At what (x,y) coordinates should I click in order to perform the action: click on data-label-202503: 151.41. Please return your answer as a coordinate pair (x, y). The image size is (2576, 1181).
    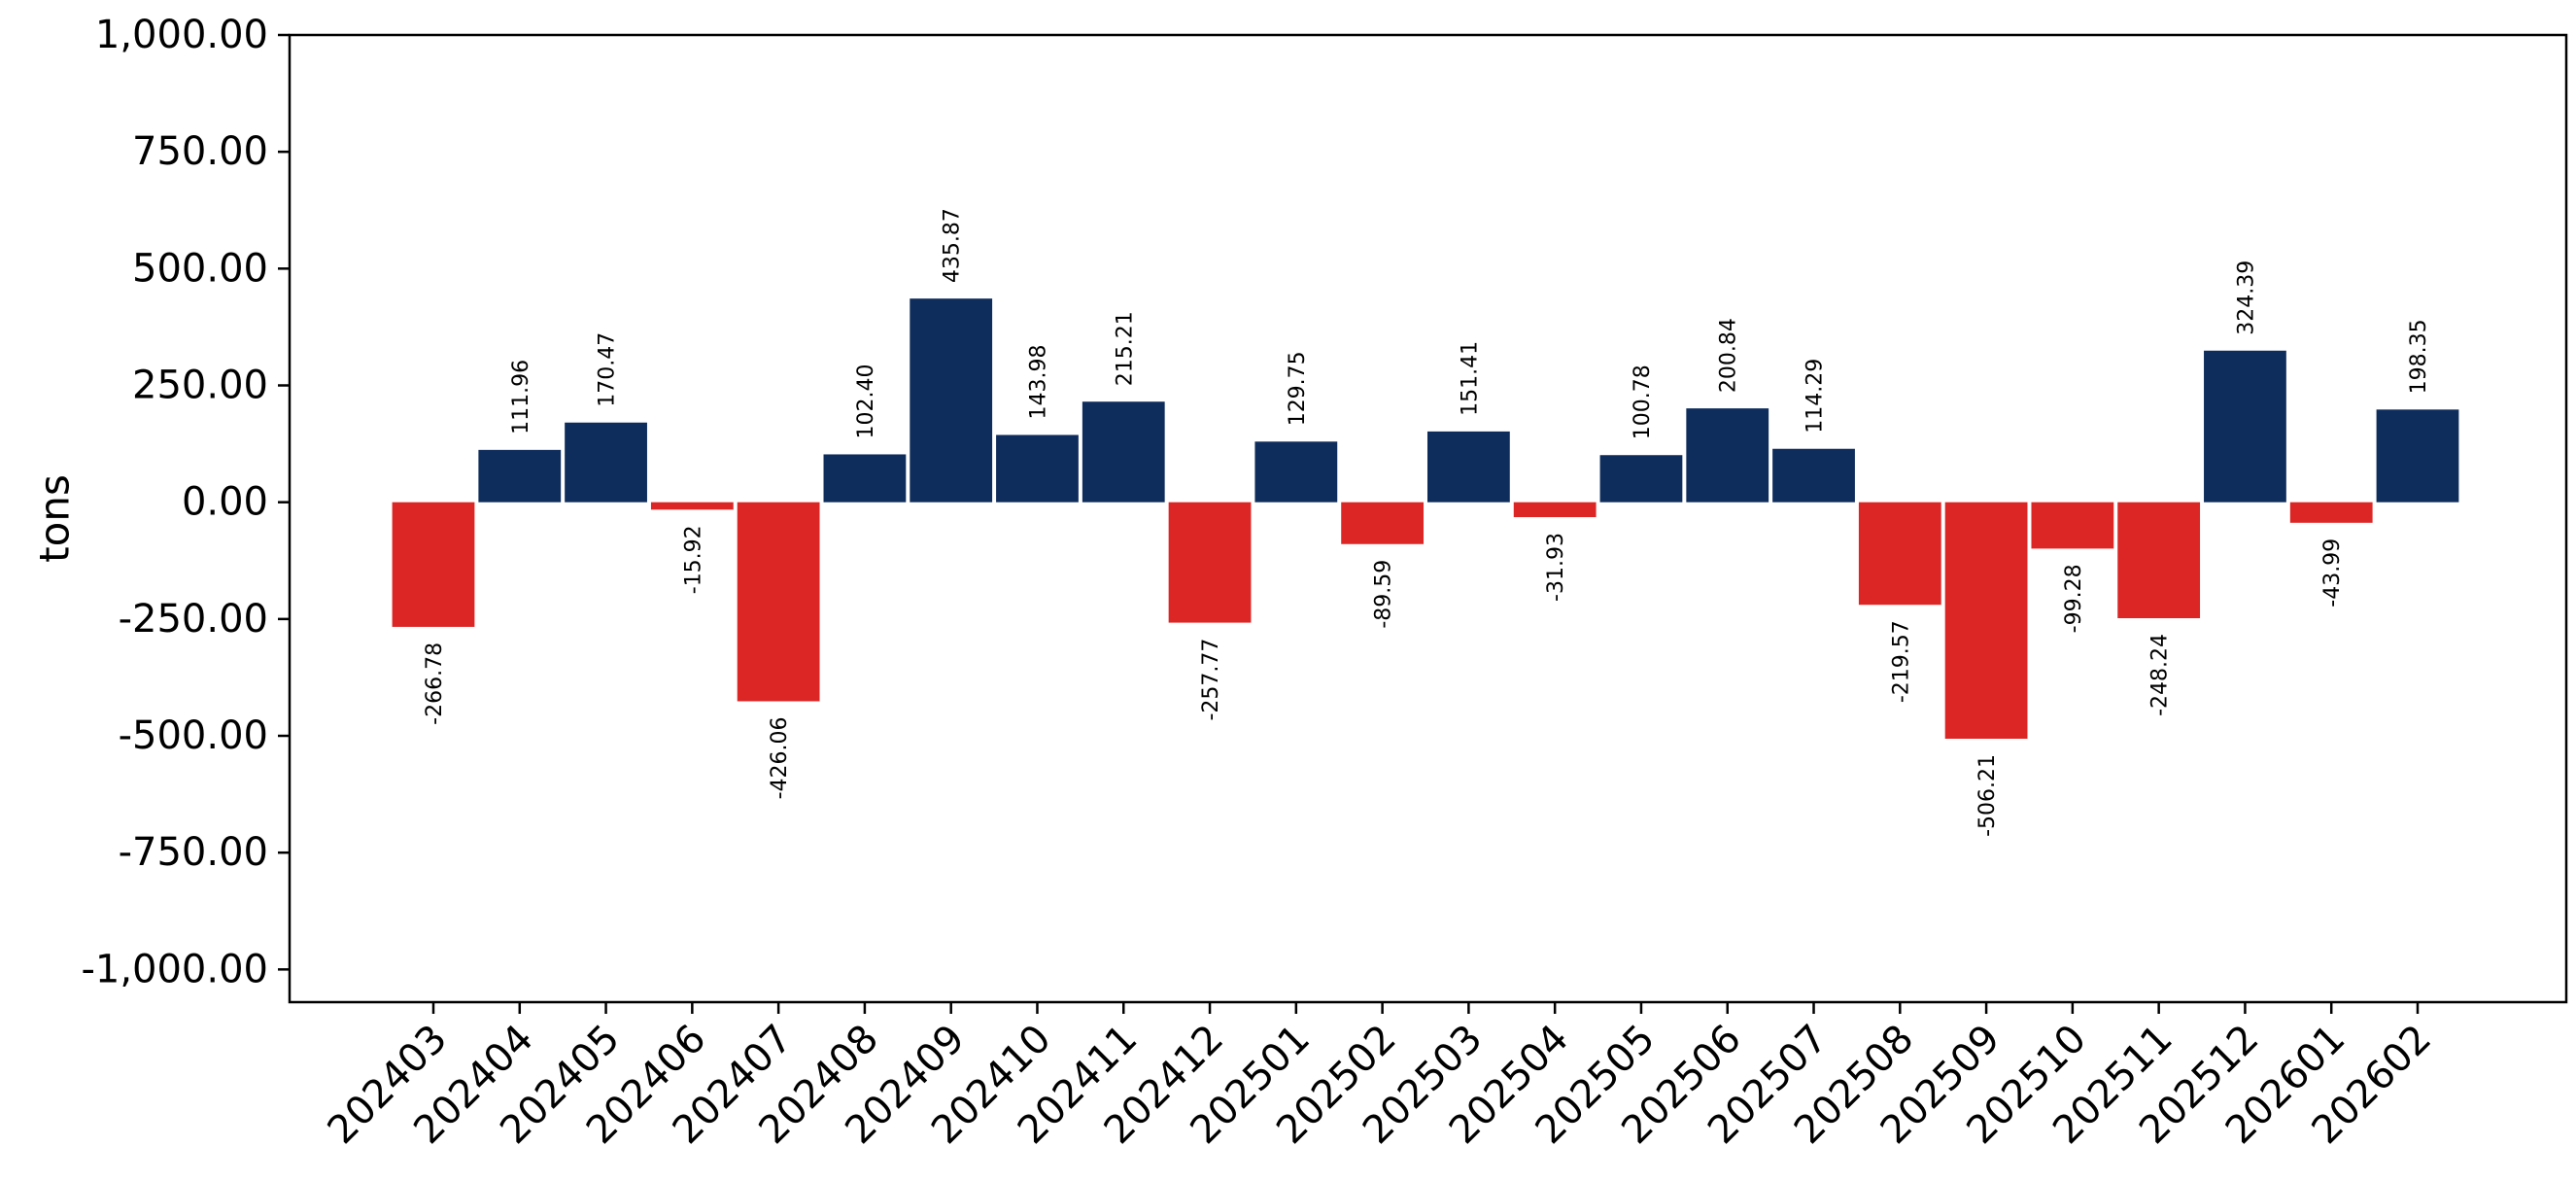
    Looking at the image, I should click on (1470, 378).